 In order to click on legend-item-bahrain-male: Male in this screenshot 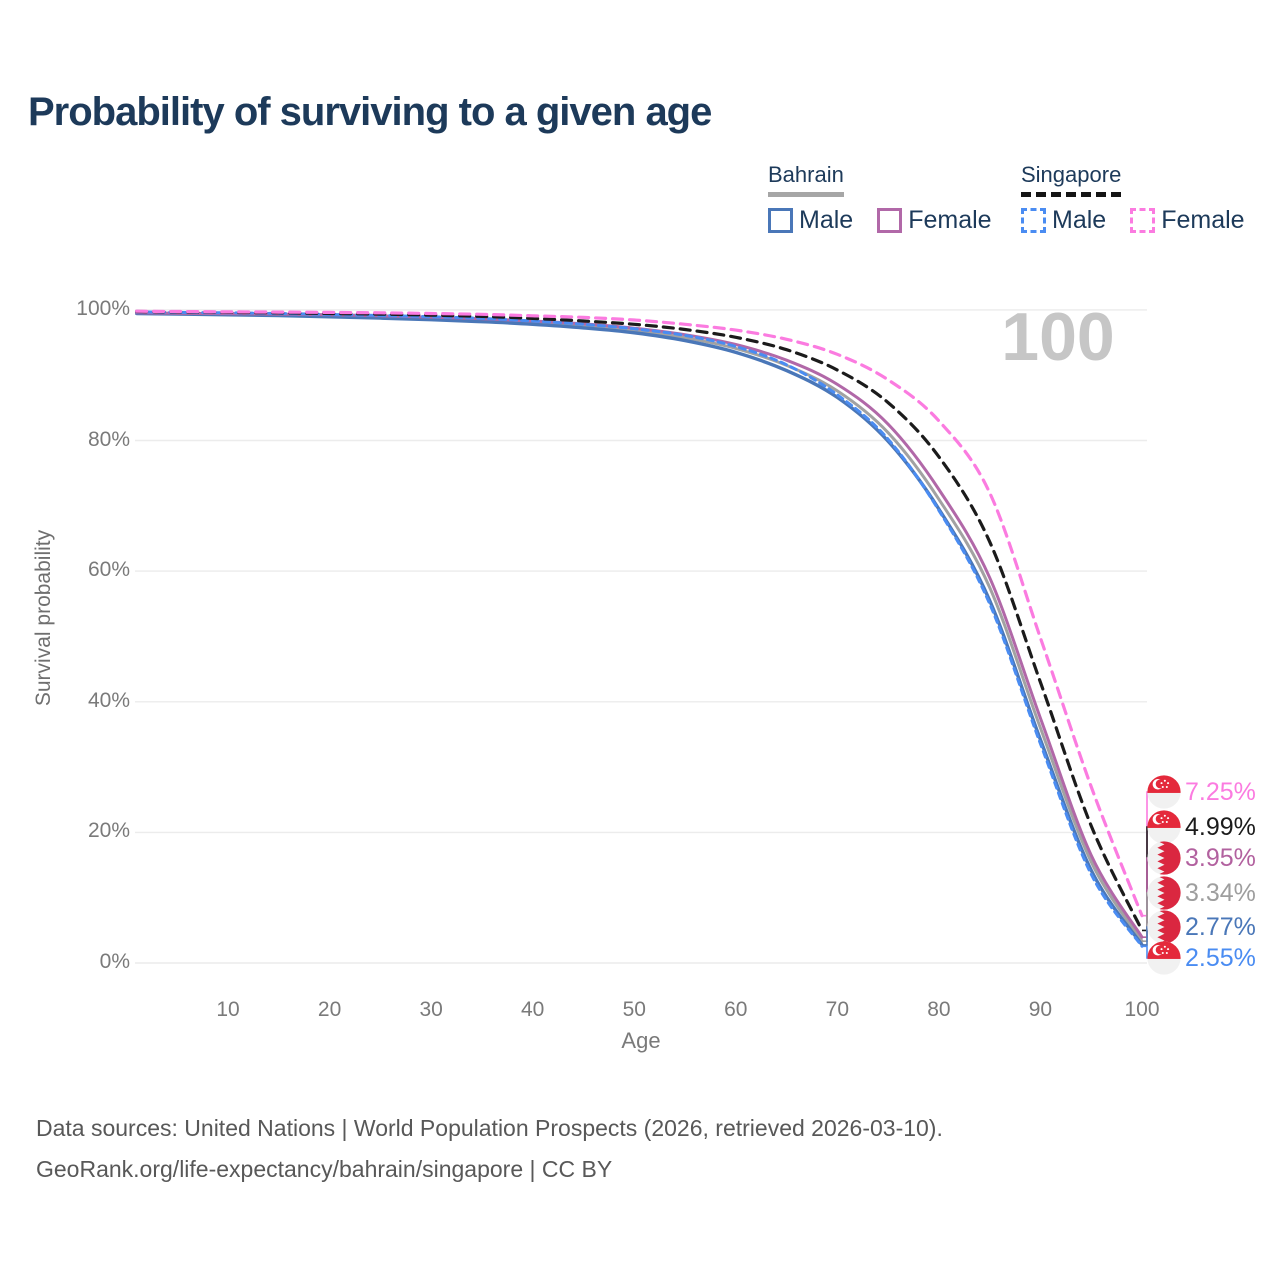, I will do `click(810, 220)`.